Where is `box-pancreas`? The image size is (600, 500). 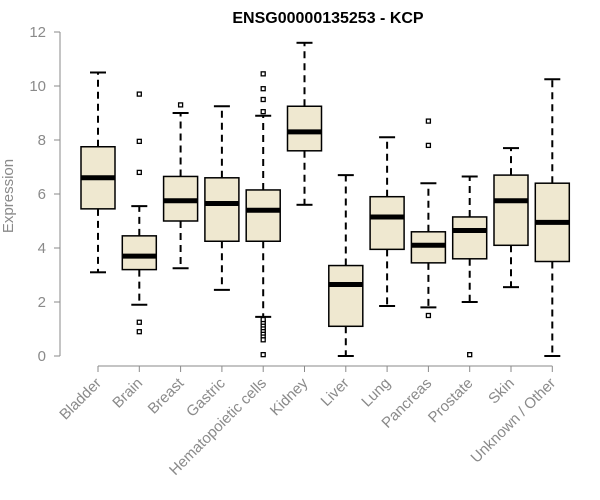 box-pancreas is located at coordinates (428, 218).